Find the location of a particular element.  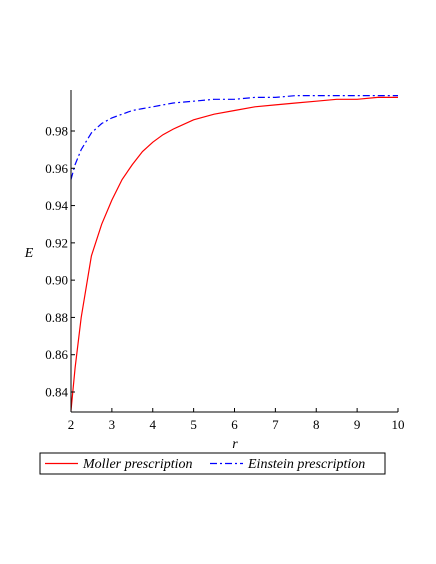

x-tick-label: 6 is located at coordinates (234, 424).